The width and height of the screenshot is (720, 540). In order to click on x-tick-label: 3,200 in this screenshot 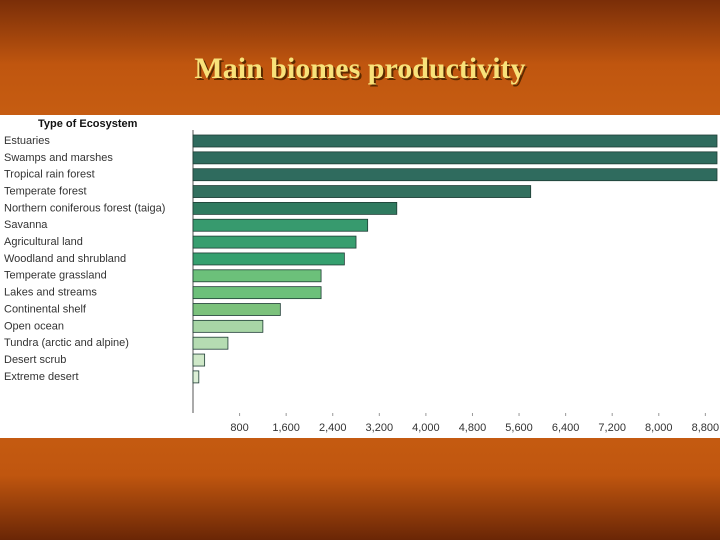, I will do `click(380, 428)`.